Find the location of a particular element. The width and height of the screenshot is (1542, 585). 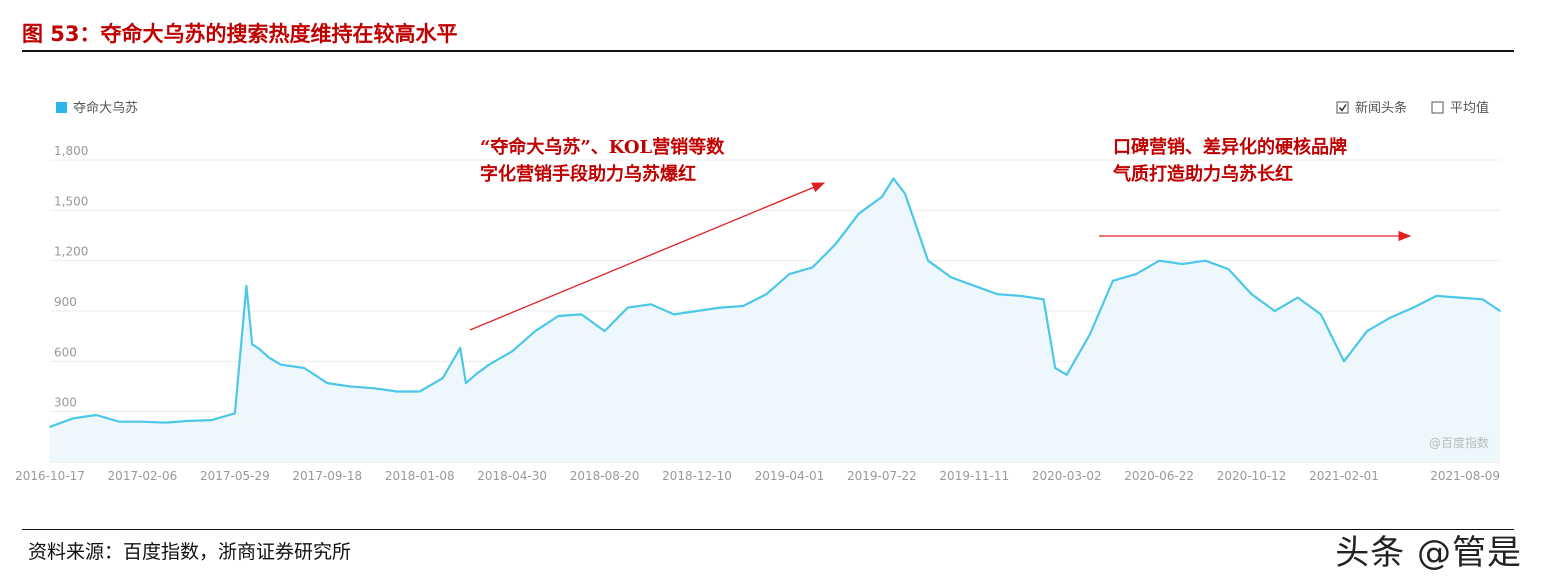

average-checkbox is located at coordinates (1437, 107).